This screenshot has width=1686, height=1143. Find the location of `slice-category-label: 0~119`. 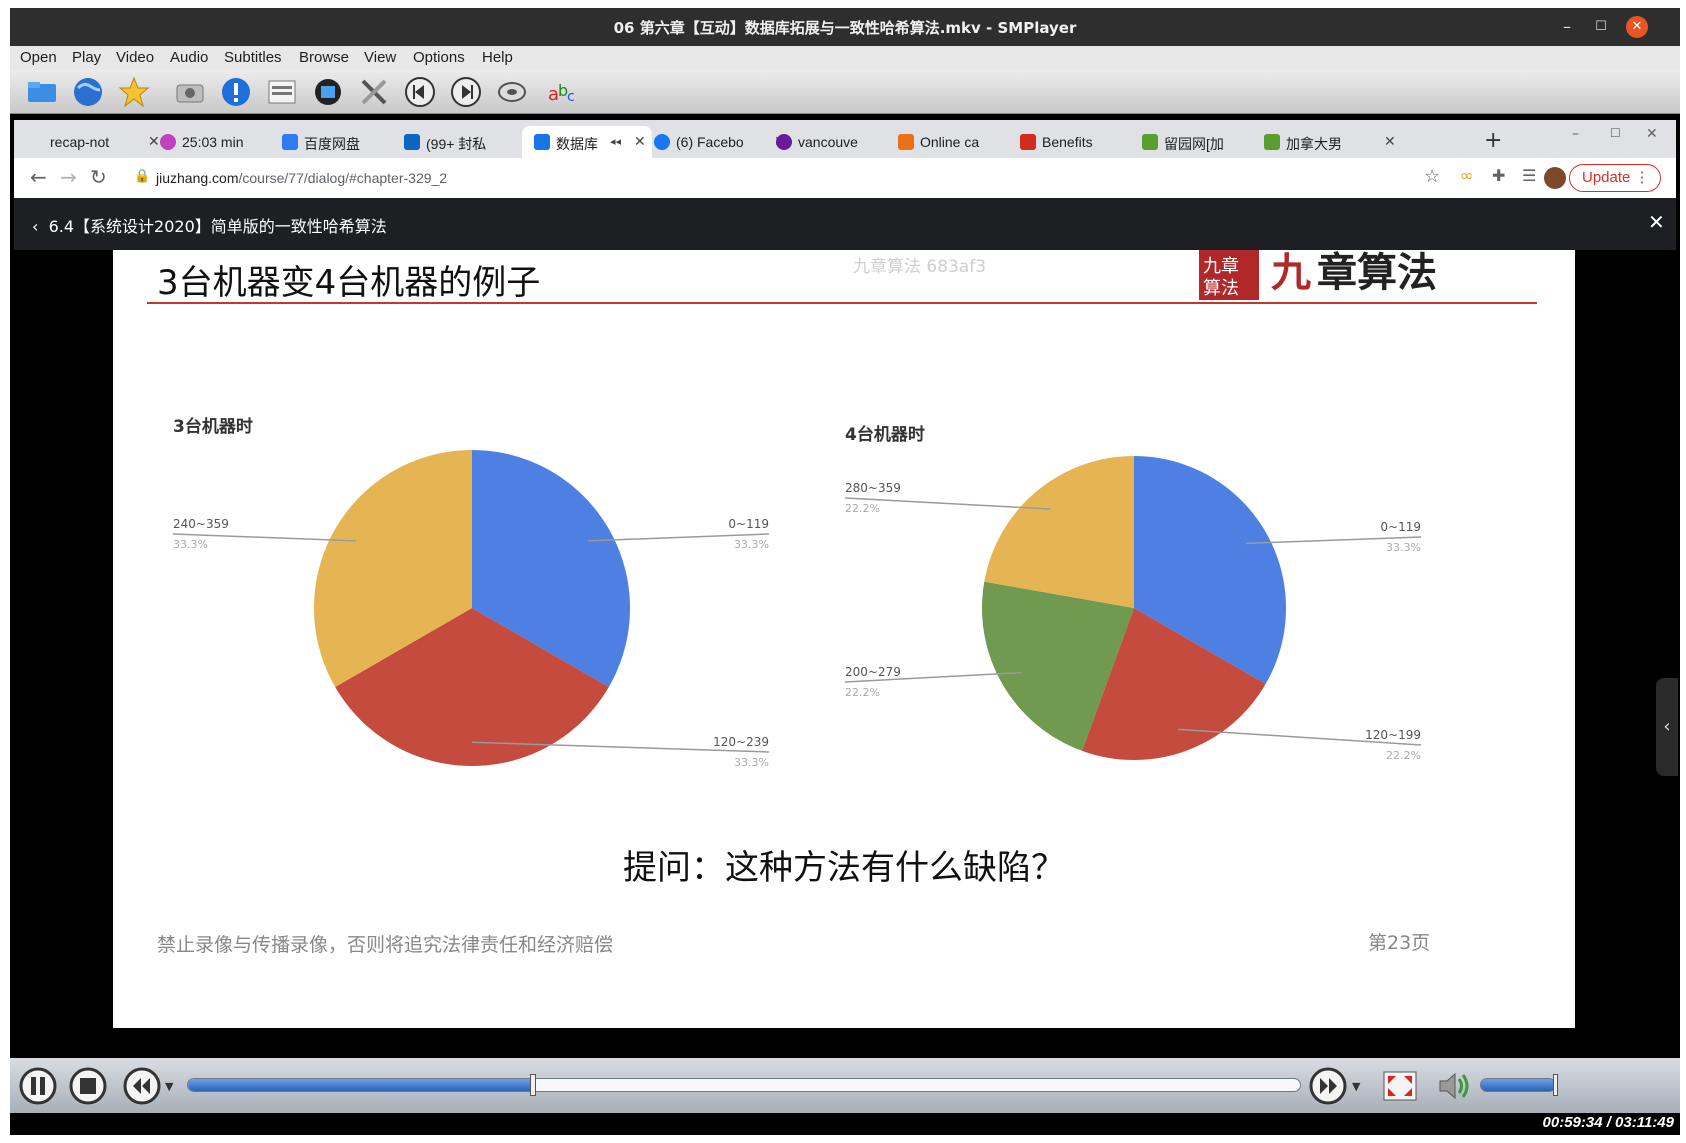

slice-category-label: 0~119 is located at coordinates (748, 524).